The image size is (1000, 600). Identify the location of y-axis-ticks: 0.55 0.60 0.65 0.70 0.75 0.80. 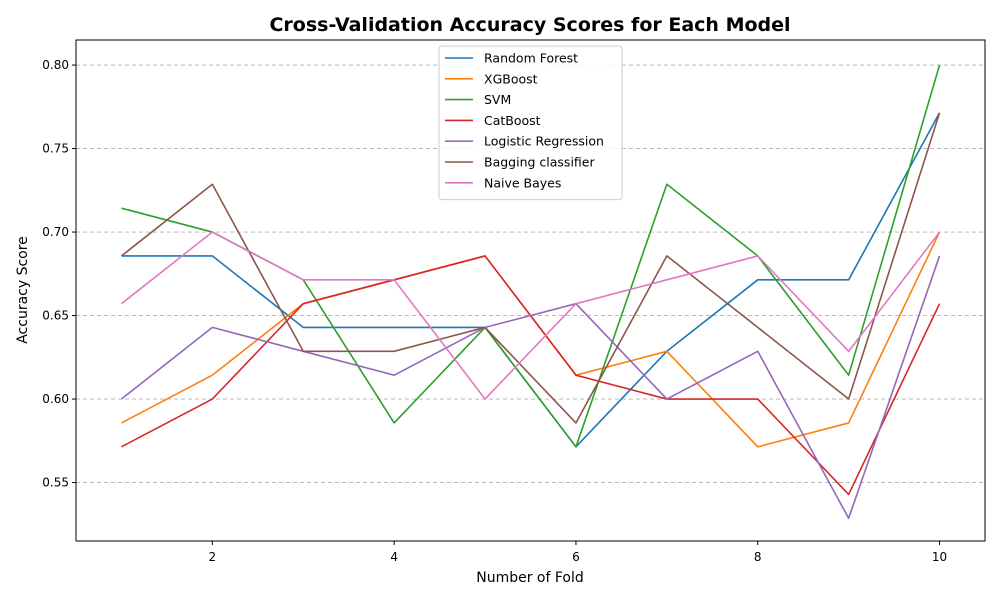
(59, 274).